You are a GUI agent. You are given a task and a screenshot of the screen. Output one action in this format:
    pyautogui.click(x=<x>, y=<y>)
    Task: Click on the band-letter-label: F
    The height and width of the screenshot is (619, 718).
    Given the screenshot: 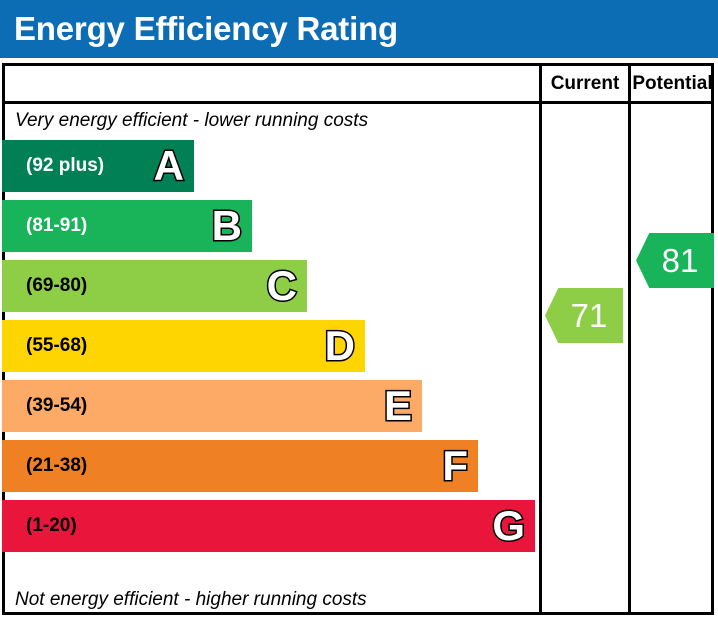 What is the action you would take?
    pyautogui.click(x=455, y=466)
    